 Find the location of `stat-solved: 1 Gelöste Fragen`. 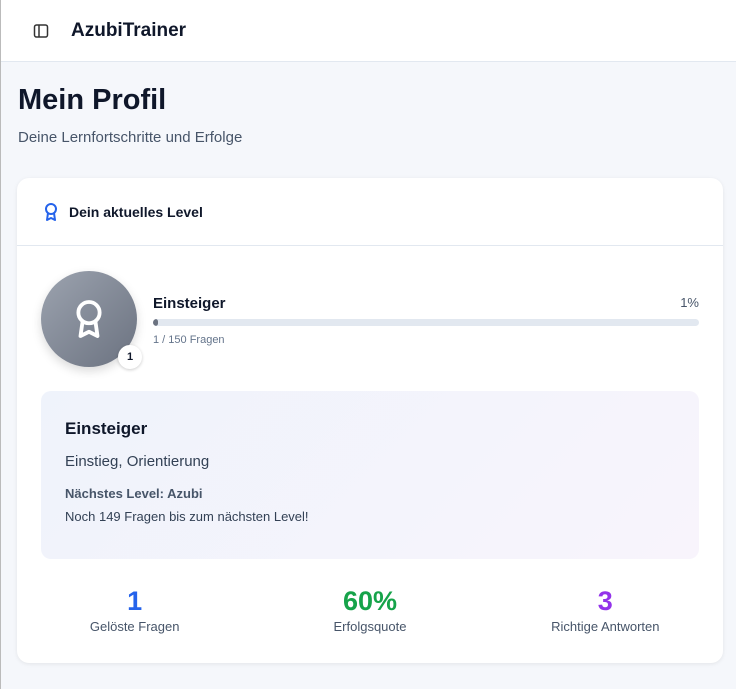

stat-solved: 1 Gelöste Fragen is located at coordinates (134, 610).